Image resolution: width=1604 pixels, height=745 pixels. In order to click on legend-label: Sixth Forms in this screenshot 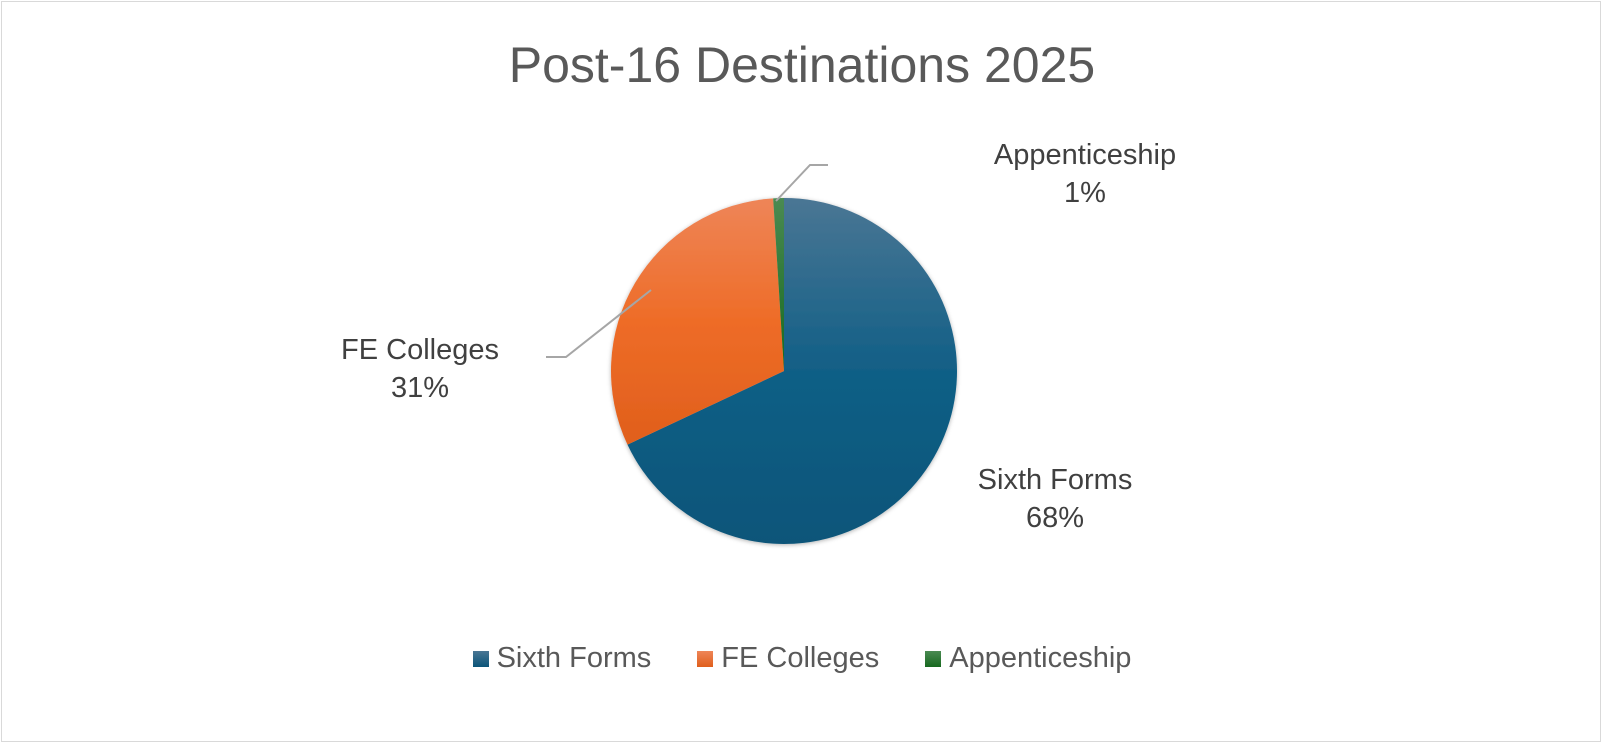, I will do `click(574, 658)`.